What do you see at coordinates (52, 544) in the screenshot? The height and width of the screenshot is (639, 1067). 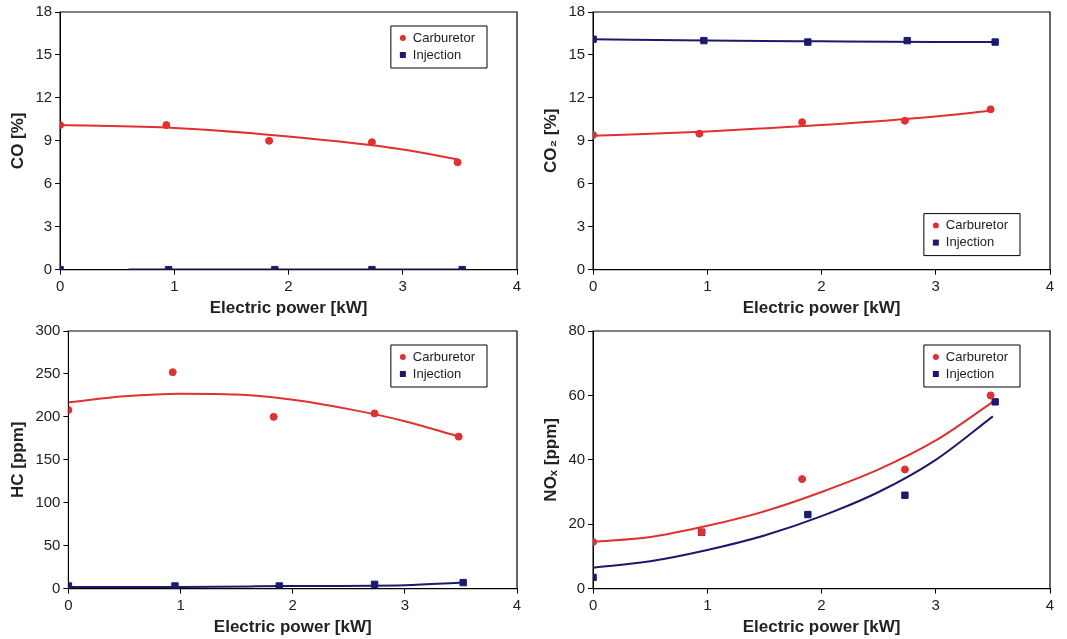 I see `y-tick-label: 50` at bounding box center [52, 544].